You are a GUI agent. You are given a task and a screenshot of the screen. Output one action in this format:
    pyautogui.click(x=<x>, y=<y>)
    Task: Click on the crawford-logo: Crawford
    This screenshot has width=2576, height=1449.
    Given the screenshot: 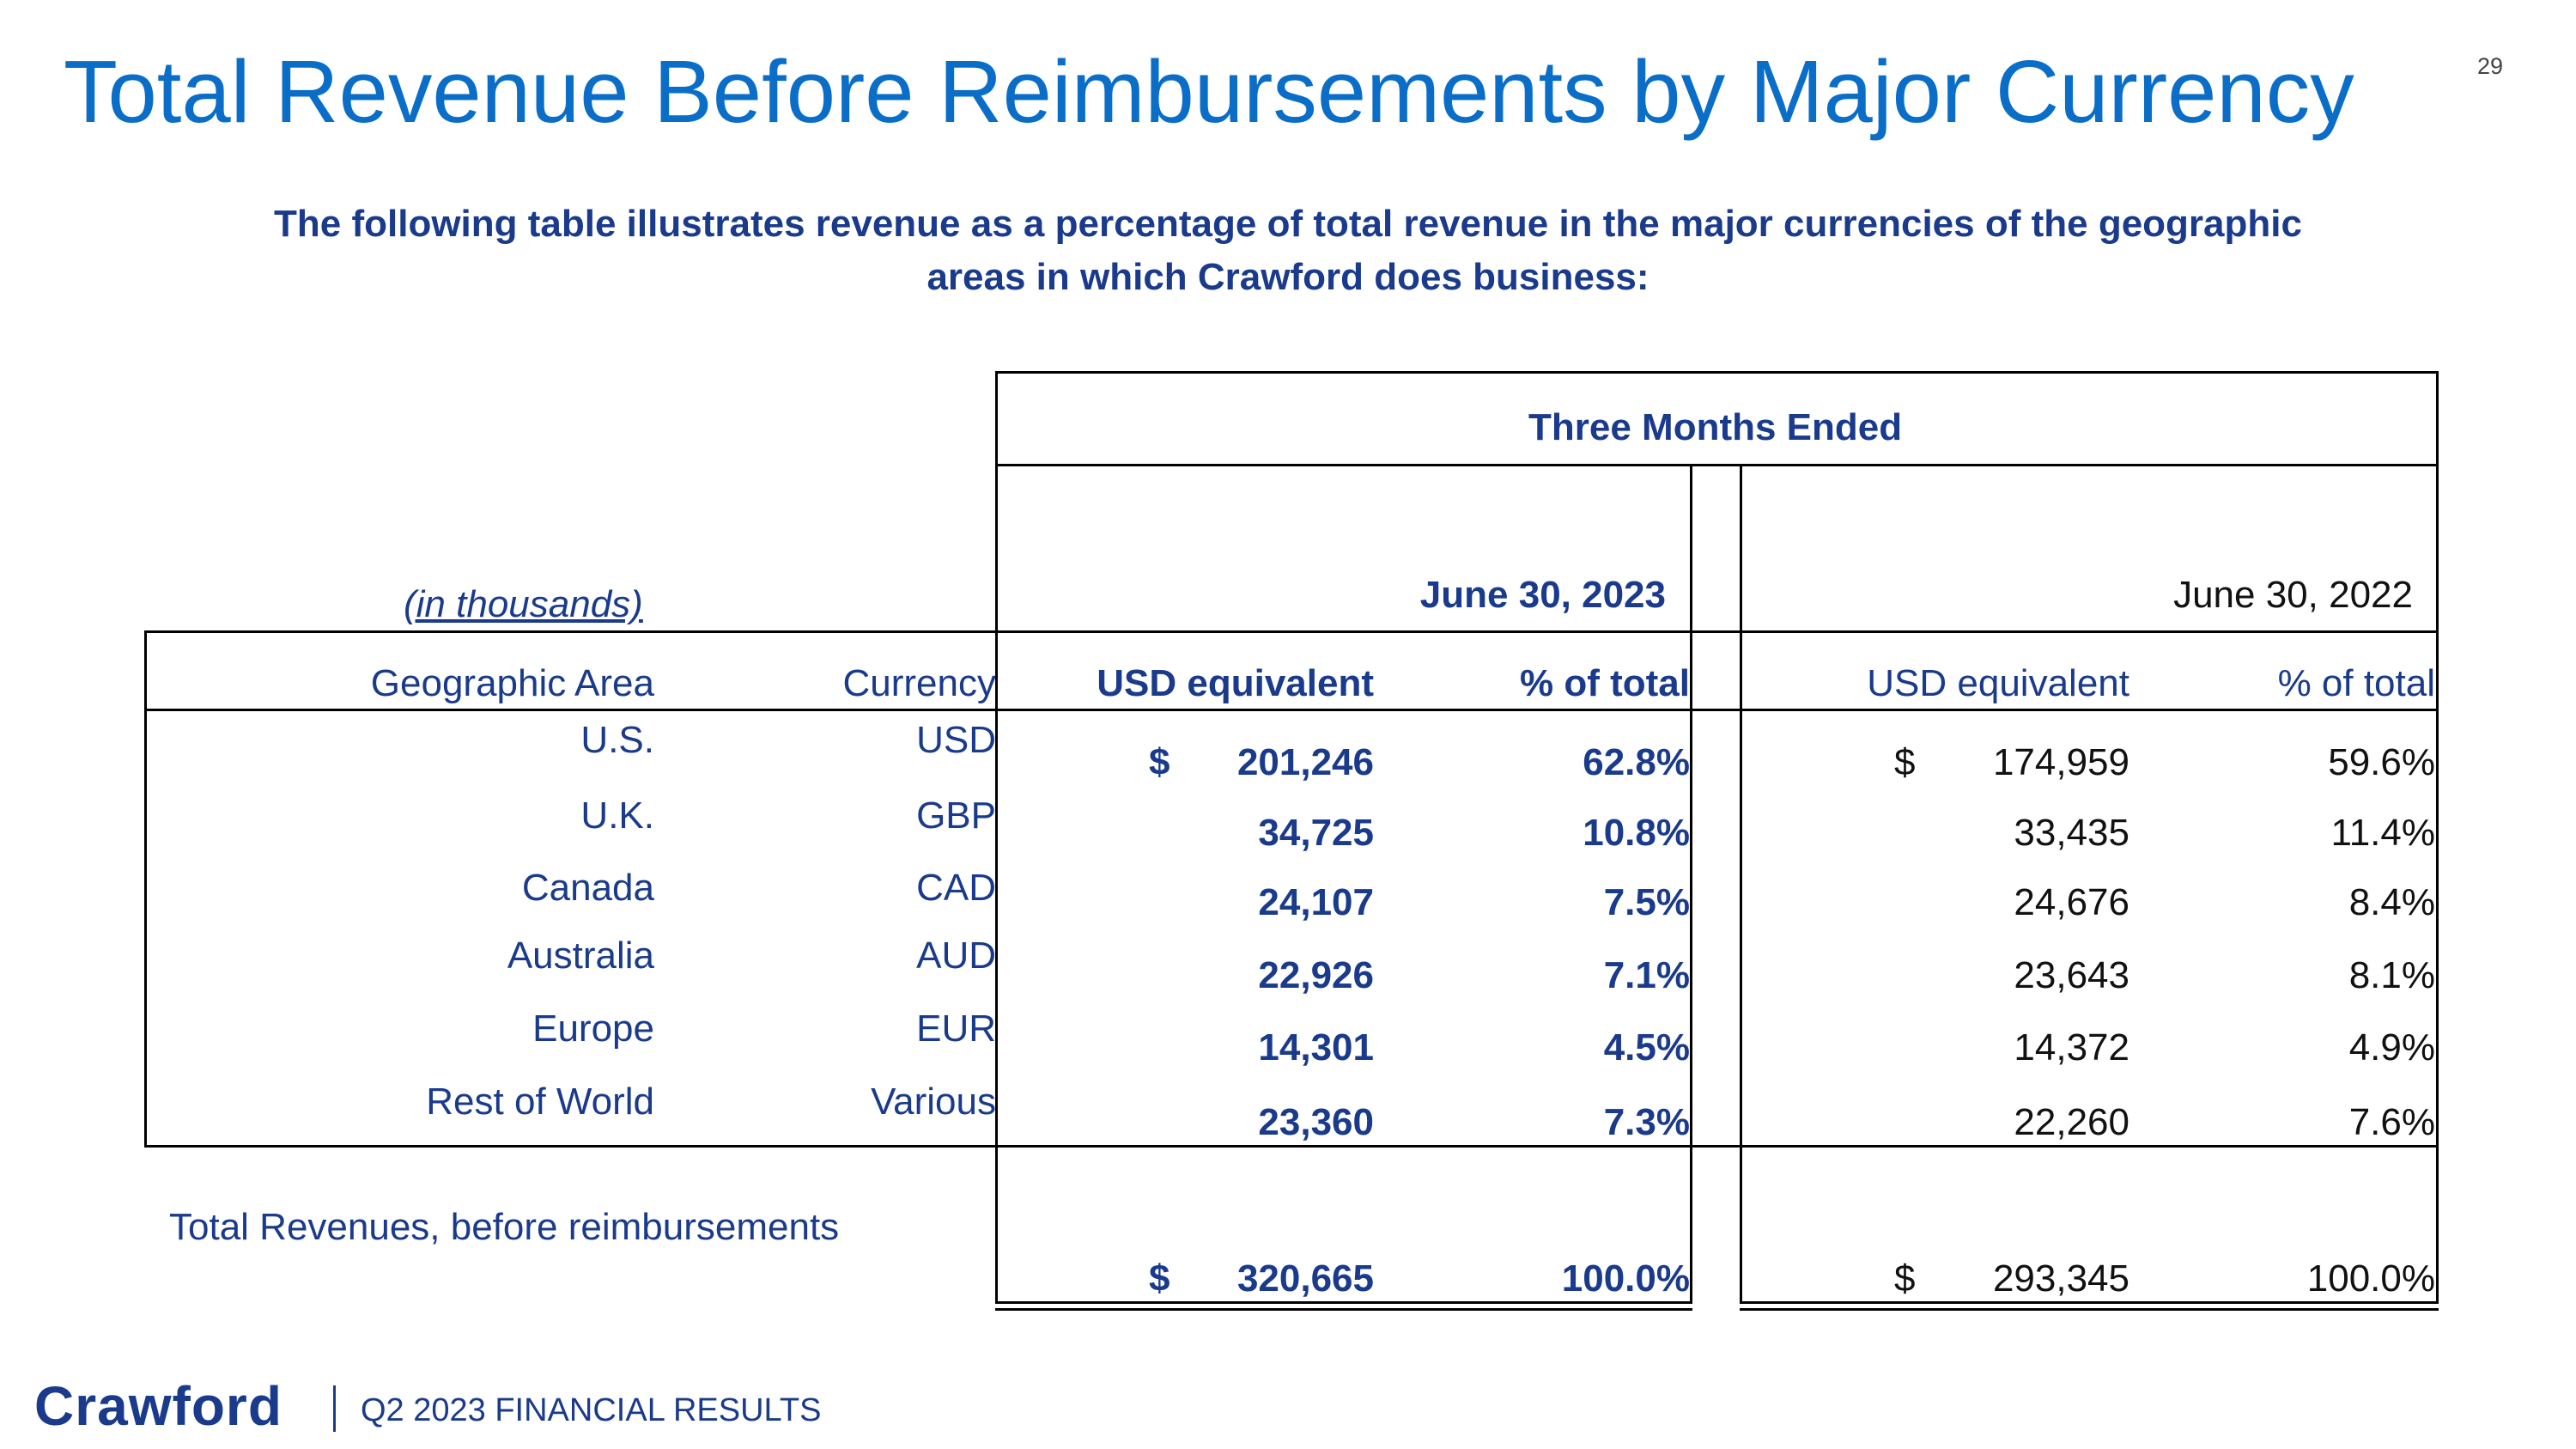 What is the action you would take?
    pyautogui.click(x=159, y=1406)
    